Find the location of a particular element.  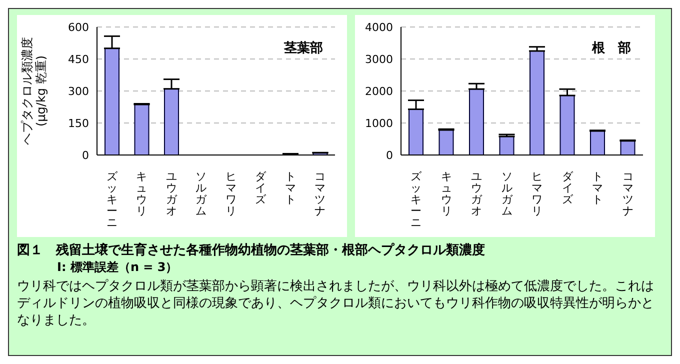

y-axis-title: ヘプタクロル類濃度 (μg/kg 乾重) is located at coordinates (34, 91).